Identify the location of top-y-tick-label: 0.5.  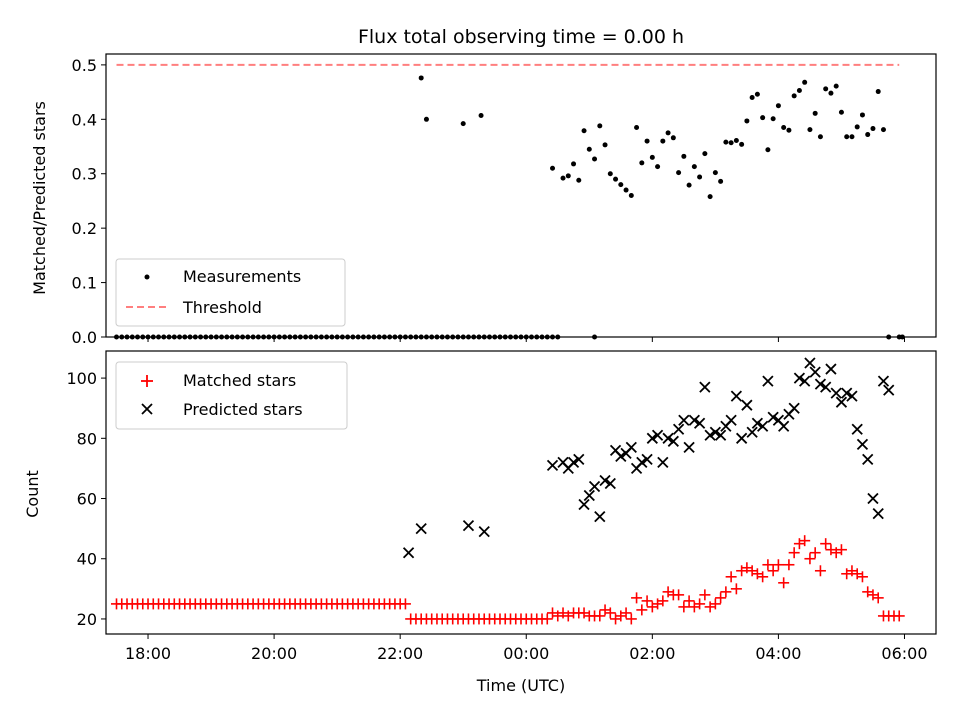
(84, 65).